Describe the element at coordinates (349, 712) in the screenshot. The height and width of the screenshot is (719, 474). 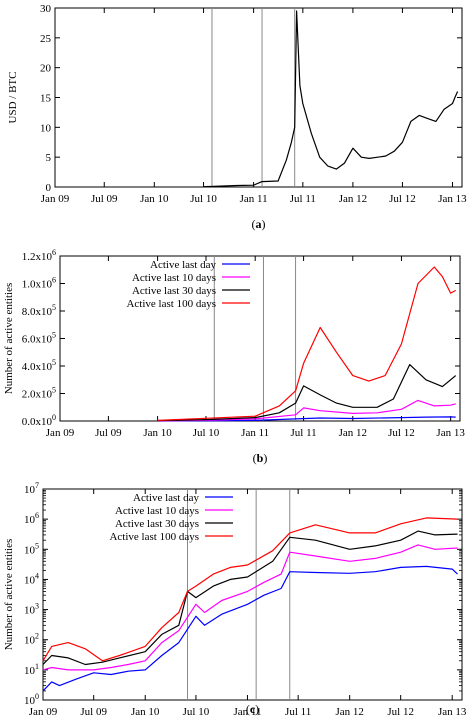
I see `chart-c-x-tick-label: Jan 12` at that location.